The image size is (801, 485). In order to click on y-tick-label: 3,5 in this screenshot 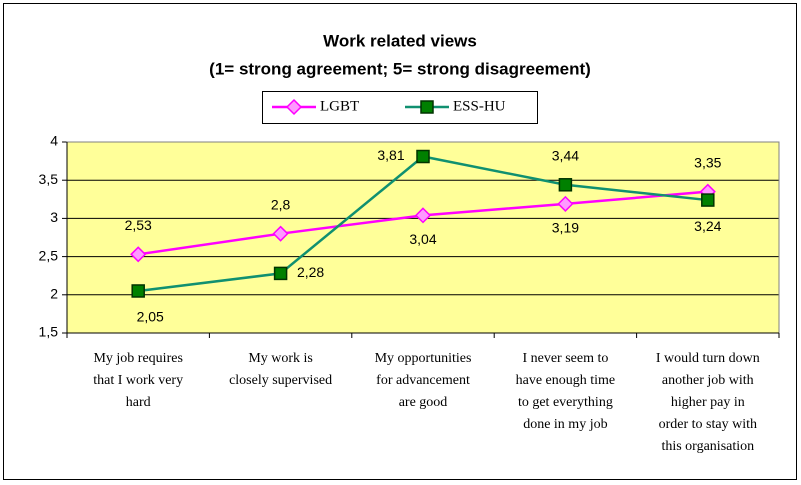, I will do `click(49, 179)`.